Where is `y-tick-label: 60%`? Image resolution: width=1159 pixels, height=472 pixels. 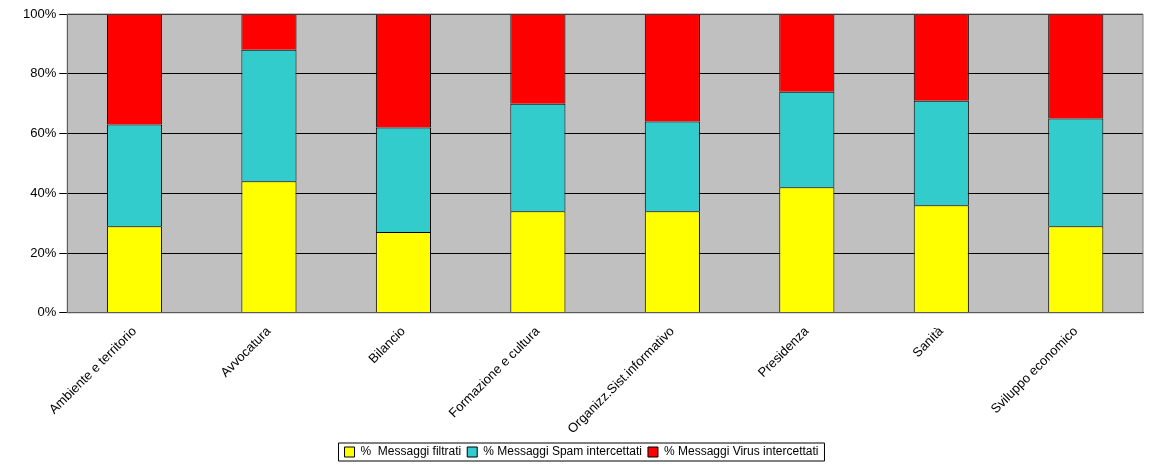 y-tick-label: 60% is located at coordinates (43, 133).